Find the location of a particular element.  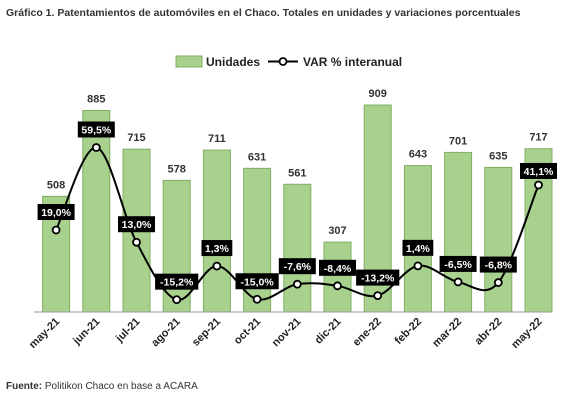

var-label-text-ago-21: -15,2% is located at coordinates (177, 283).